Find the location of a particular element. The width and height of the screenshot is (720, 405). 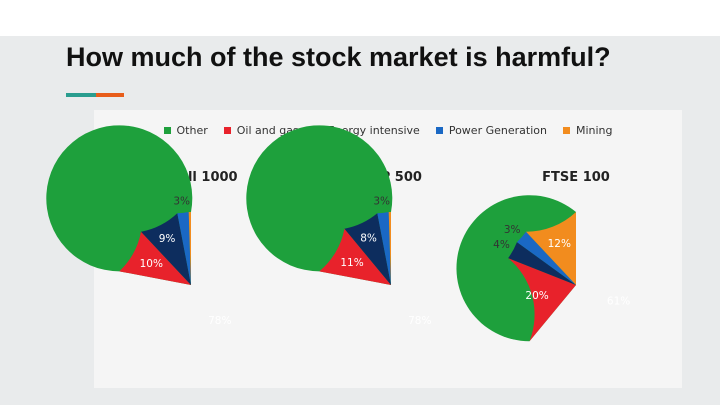

legend-item-oil-and-gas: Oil and gas is located at coordinates (261, 130).